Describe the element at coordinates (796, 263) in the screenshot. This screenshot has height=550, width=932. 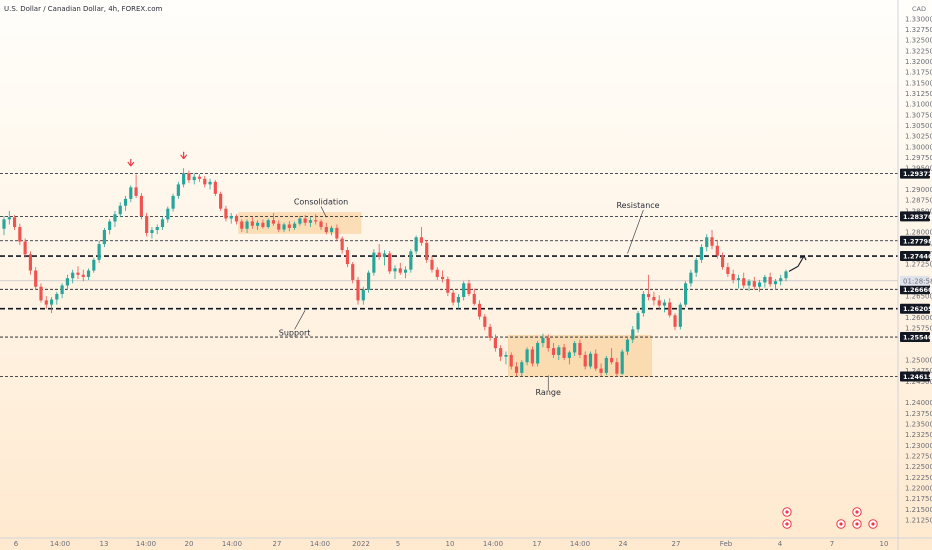
I see `projection-arrow` at that location.